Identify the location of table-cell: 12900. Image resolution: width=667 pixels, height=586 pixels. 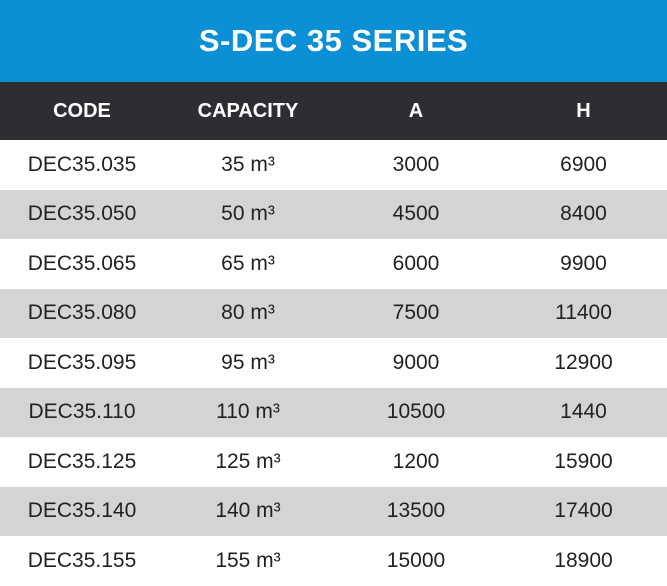
(583, 362).